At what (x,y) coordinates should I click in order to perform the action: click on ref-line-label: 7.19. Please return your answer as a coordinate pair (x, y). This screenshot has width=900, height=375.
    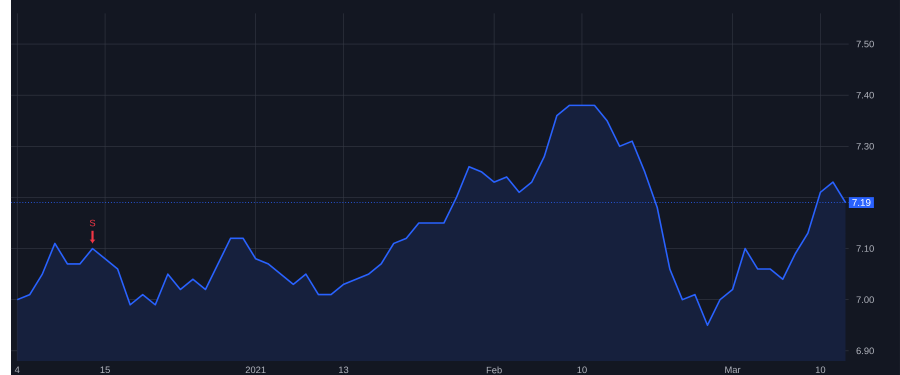
    Looking at the image, I should click on (861, 202).